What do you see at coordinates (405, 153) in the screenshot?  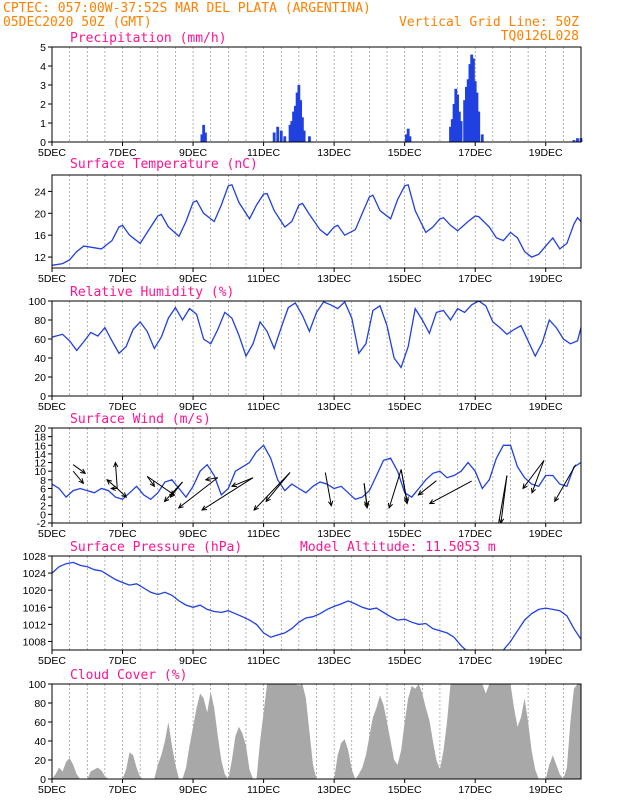 I see `x-tick-label-precipitation: 15DEC` at bounding box center [405, 153].